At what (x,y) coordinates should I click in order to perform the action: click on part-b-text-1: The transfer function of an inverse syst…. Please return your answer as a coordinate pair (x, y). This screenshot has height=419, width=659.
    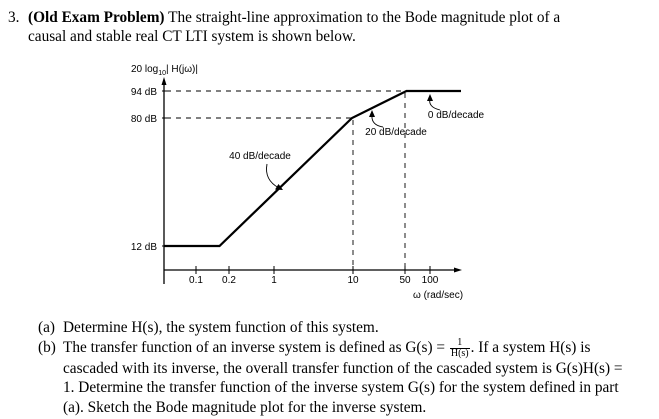
    Looking at the image, I should click on (256, 347).